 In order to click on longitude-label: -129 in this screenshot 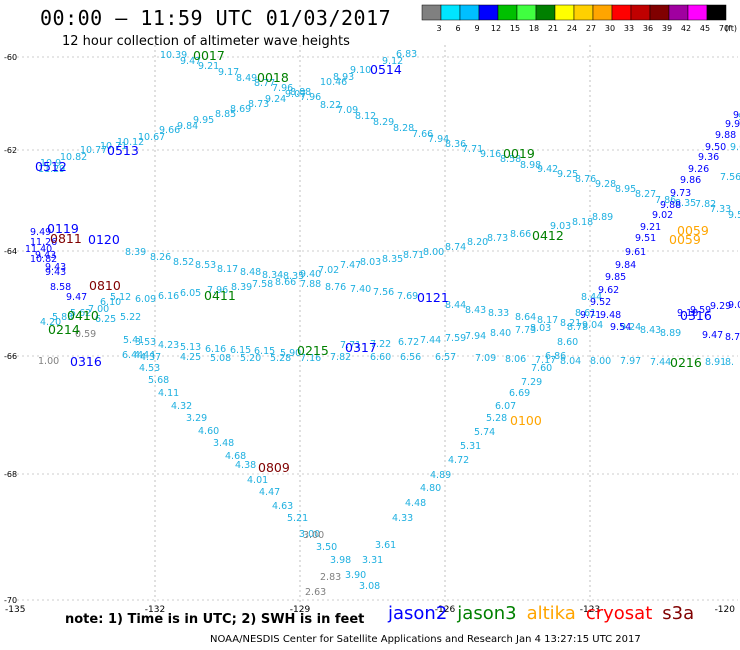, I will do `click(300, 610)`.